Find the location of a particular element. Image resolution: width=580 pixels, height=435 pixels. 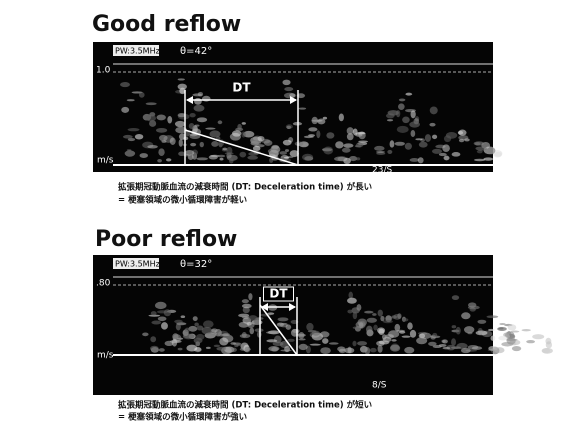

mode-label: PW:3.5MHz is located at coordinates (137, 51).